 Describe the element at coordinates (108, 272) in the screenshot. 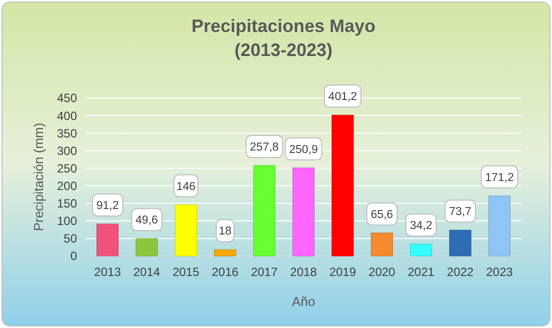

I see `x-tick-label: 2013` at that location.